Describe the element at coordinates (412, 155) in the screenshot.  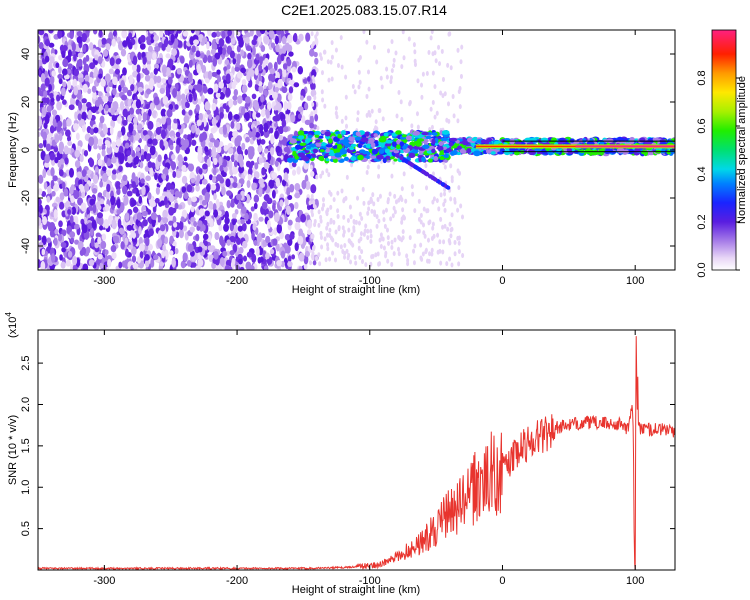
I see `spectrogram-signal-cell` at that location.